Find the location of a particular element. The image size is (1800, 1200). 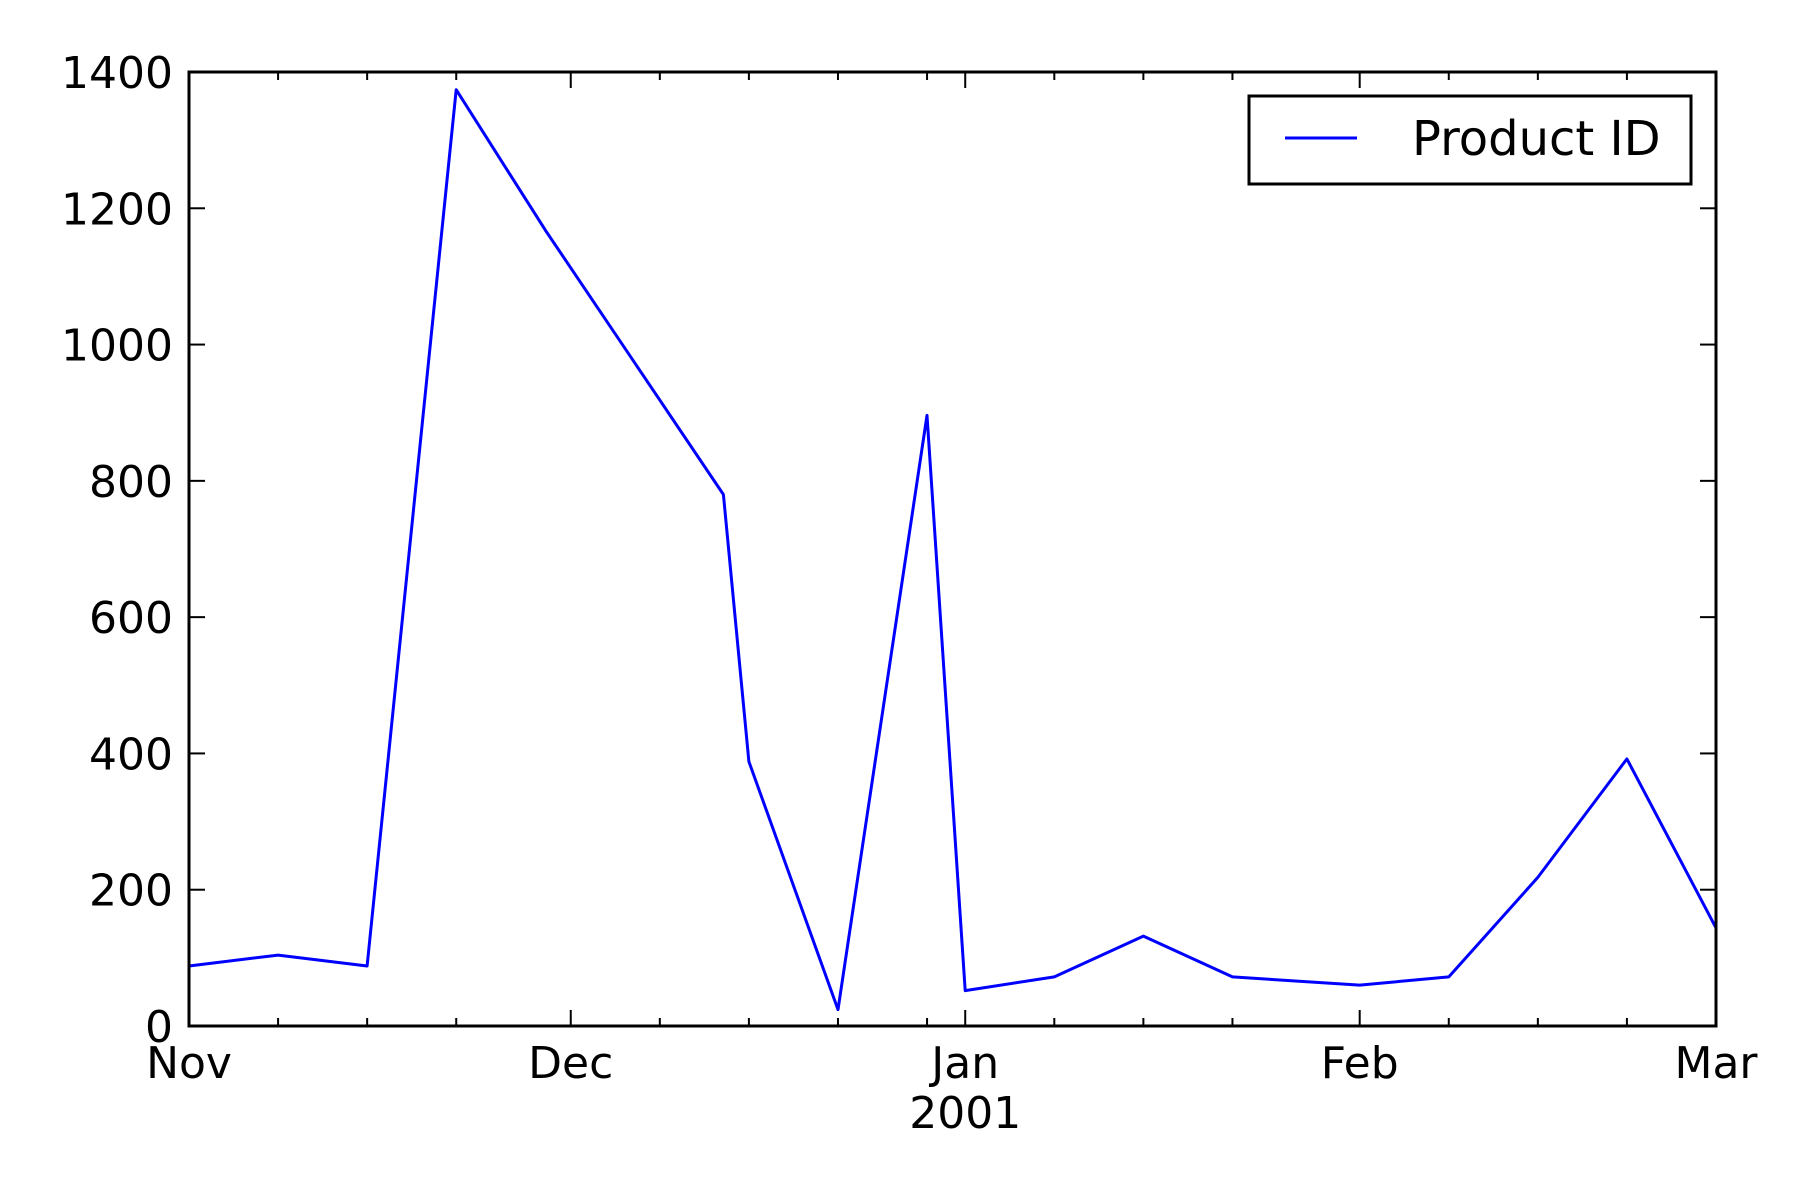

legend-box is located at coordinates (1470, 140).